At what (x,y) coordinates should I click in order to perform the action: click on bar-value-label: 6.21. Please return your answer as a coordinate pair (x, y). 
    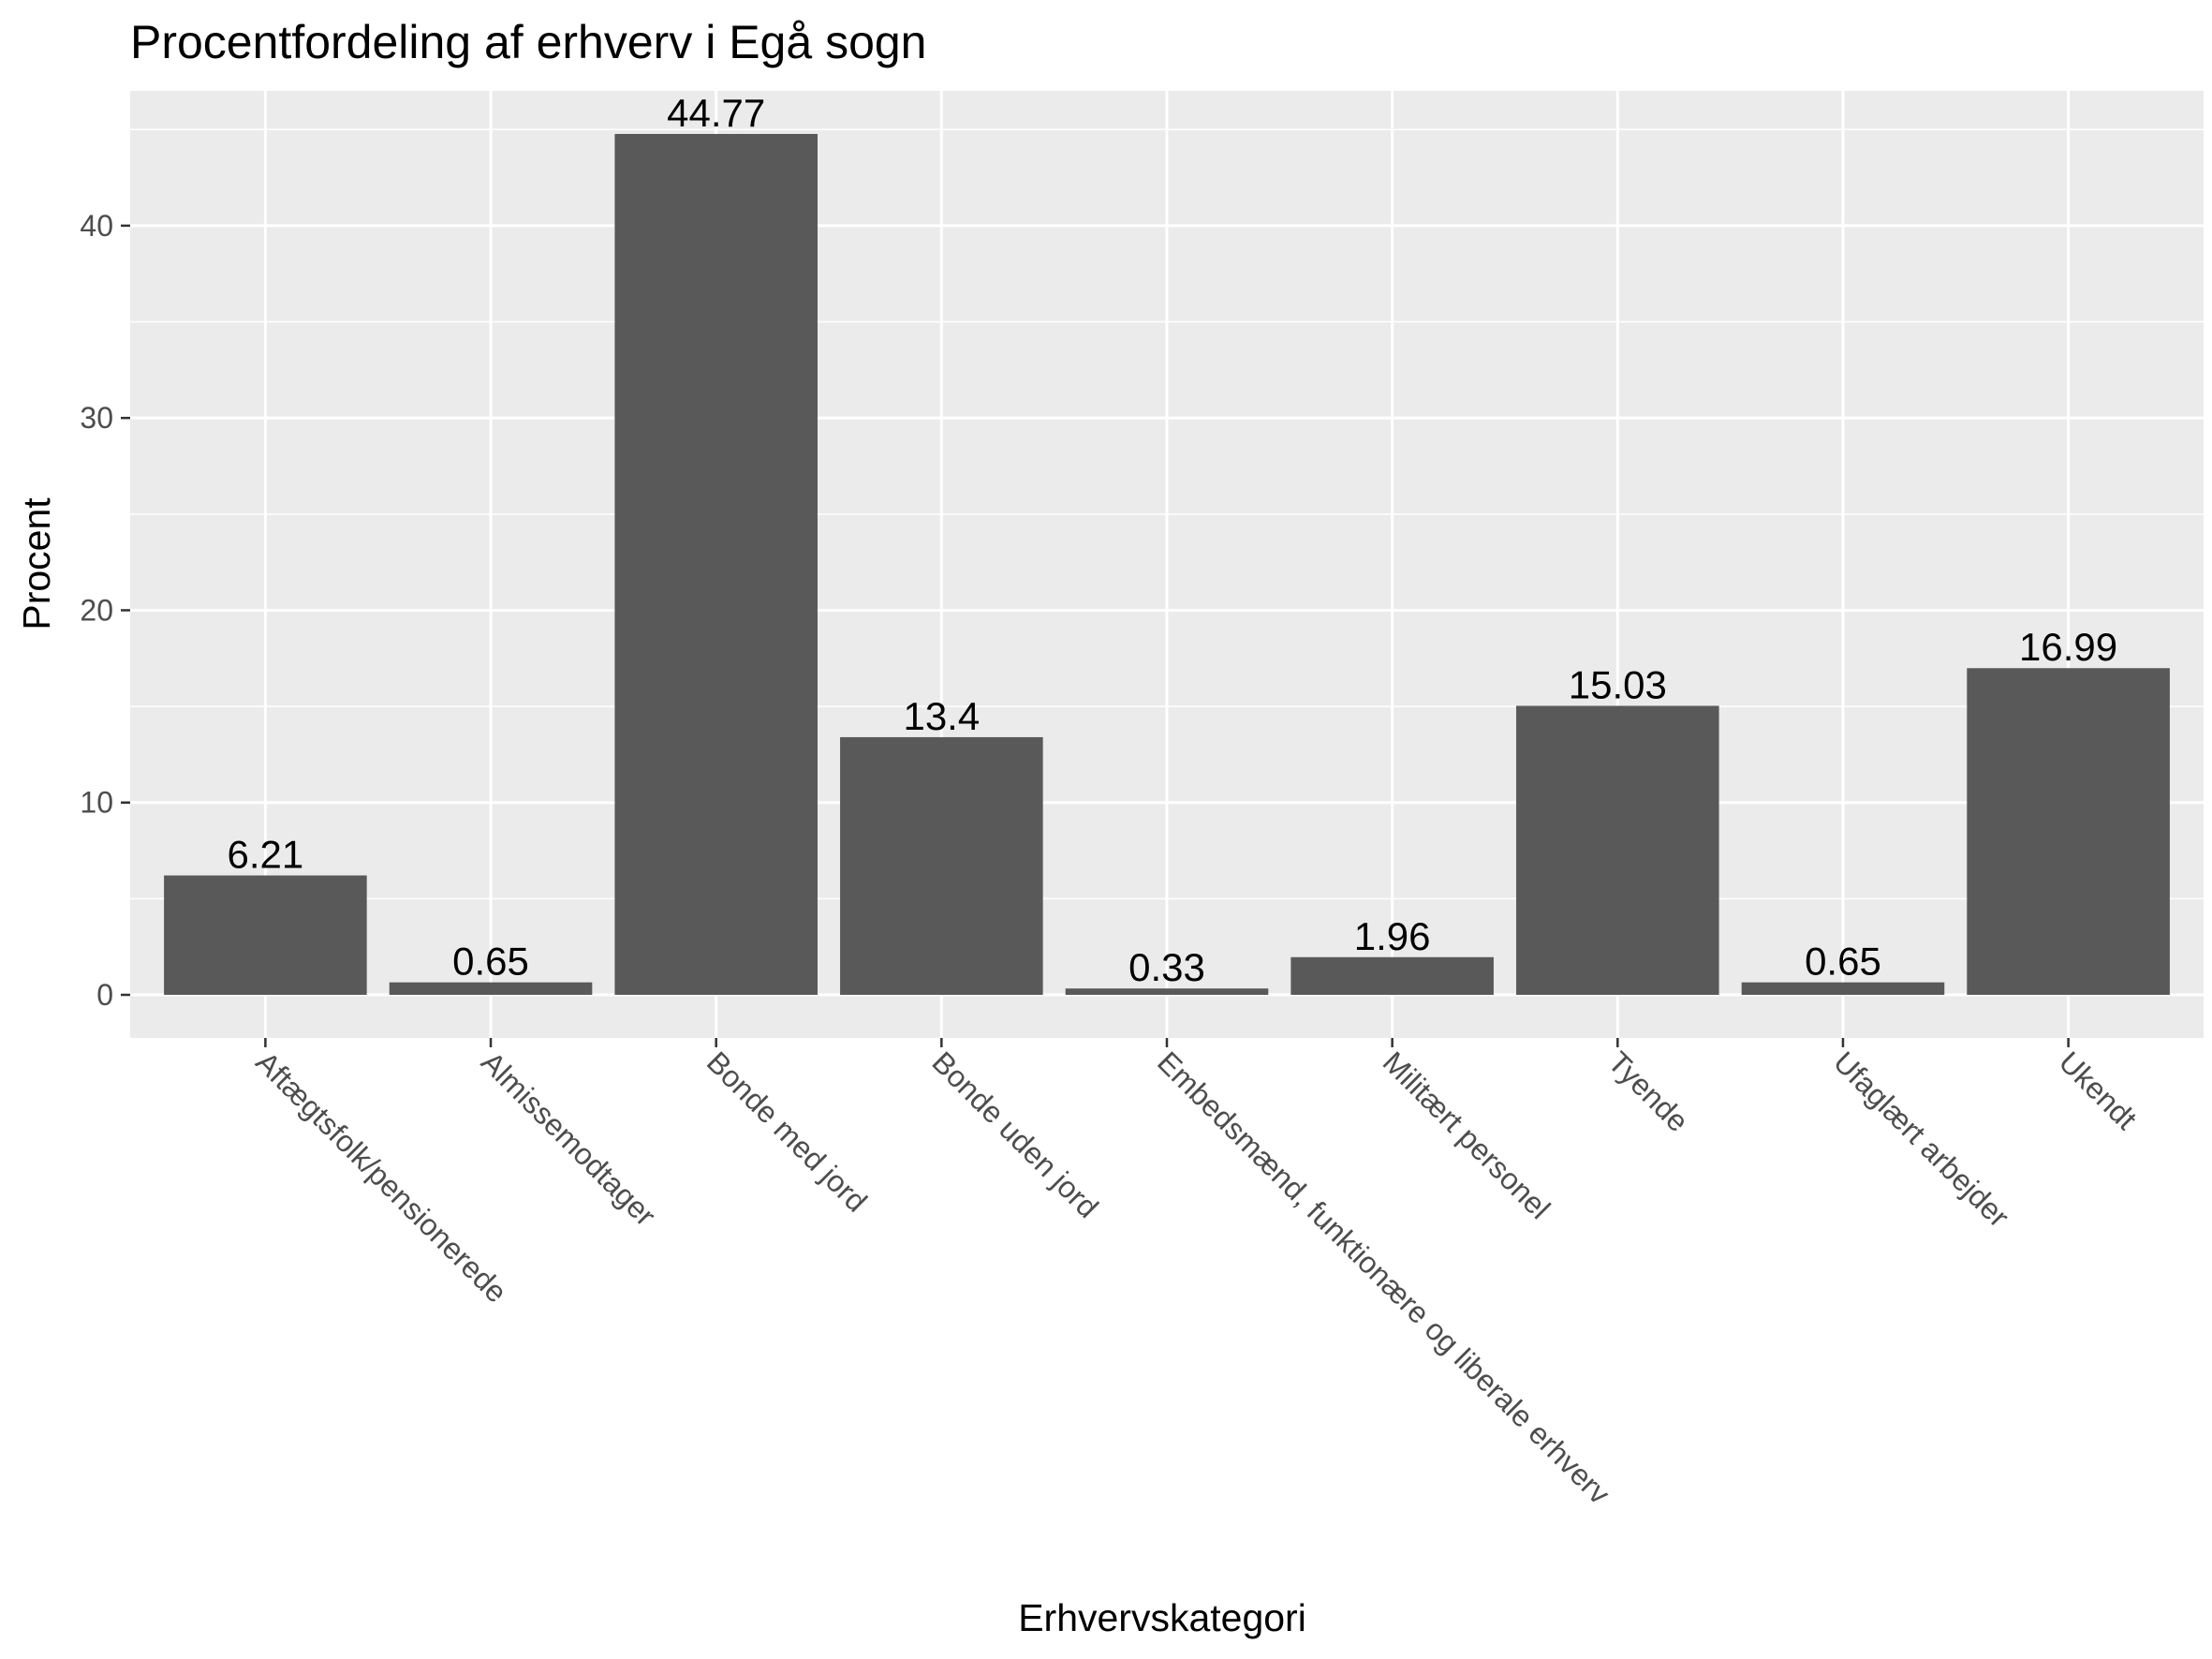
    Looking at the image, I should click on (266, 855).